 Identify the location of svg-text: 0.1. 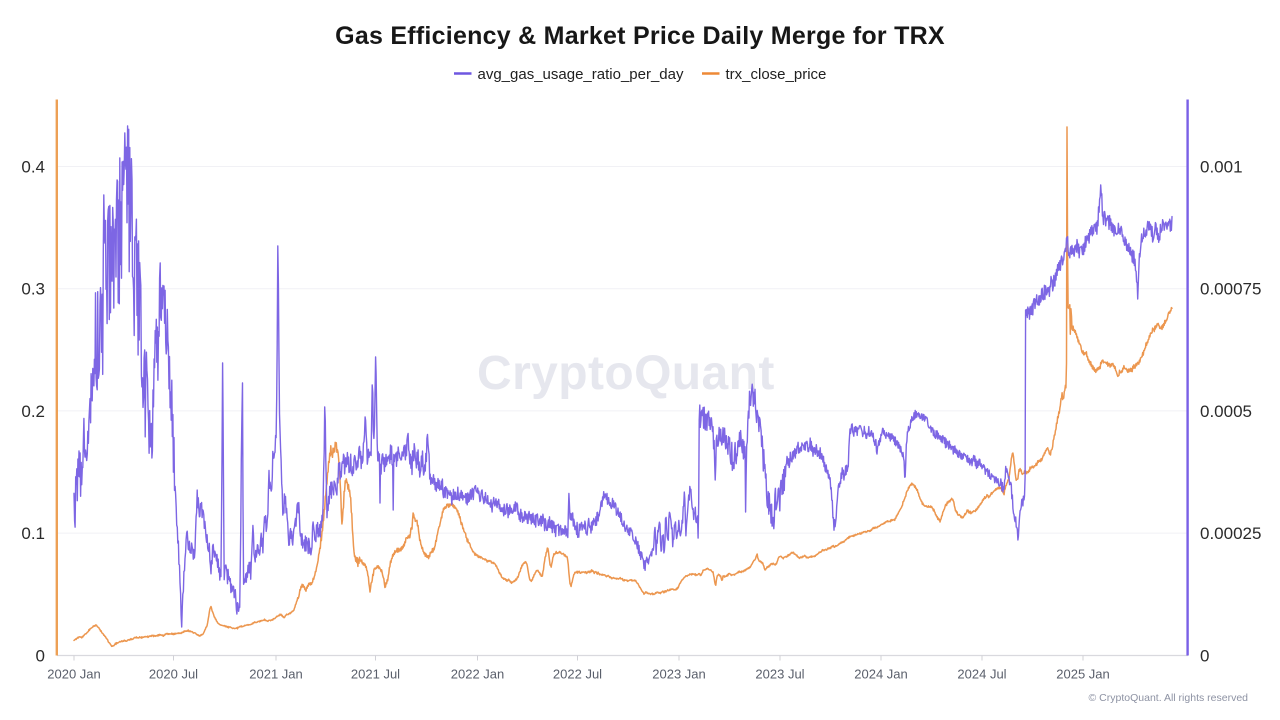
(33, 533).